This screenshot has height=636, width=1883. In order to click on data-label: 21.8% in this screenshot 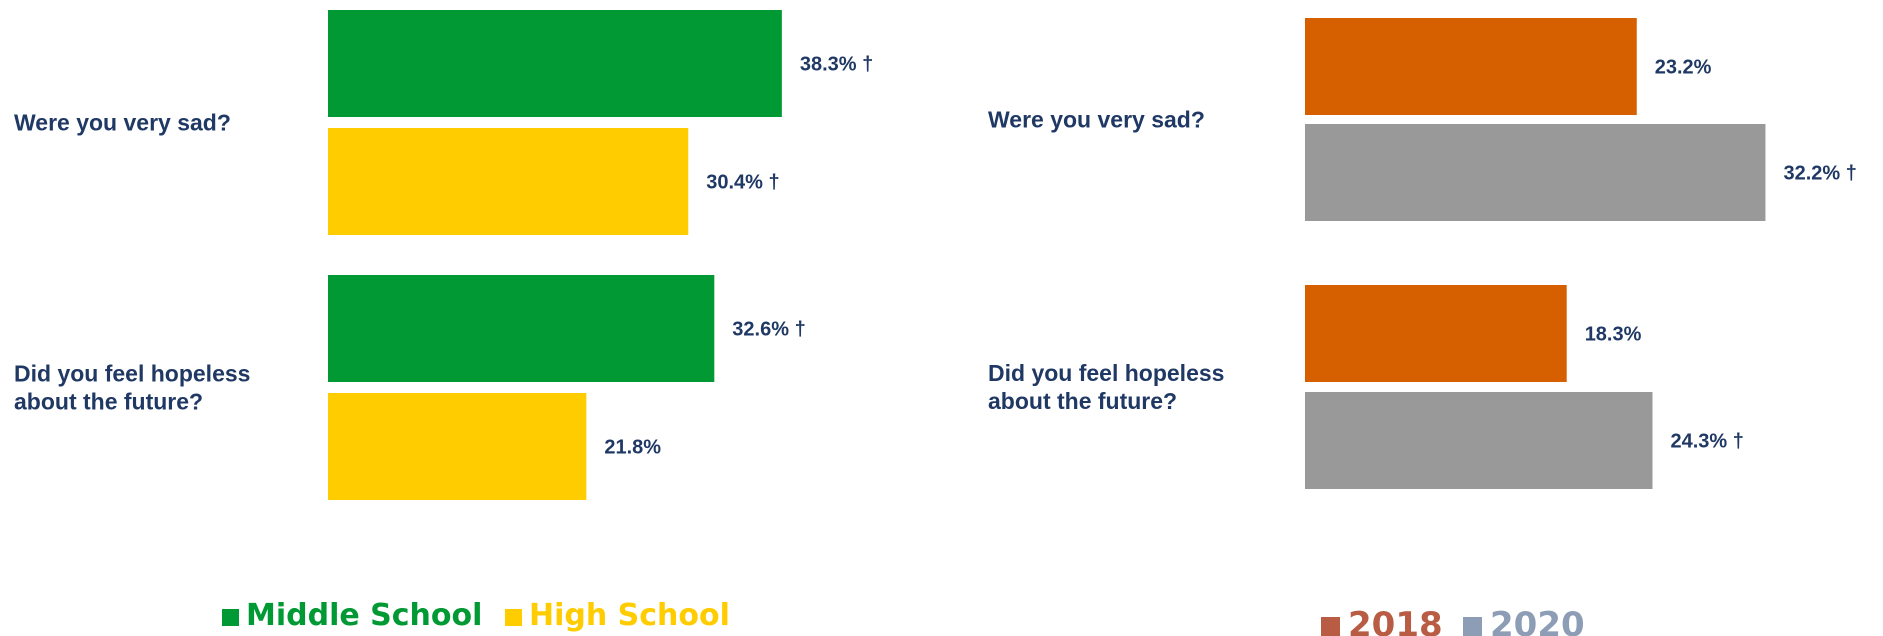, I will do `click(632, 448)`.